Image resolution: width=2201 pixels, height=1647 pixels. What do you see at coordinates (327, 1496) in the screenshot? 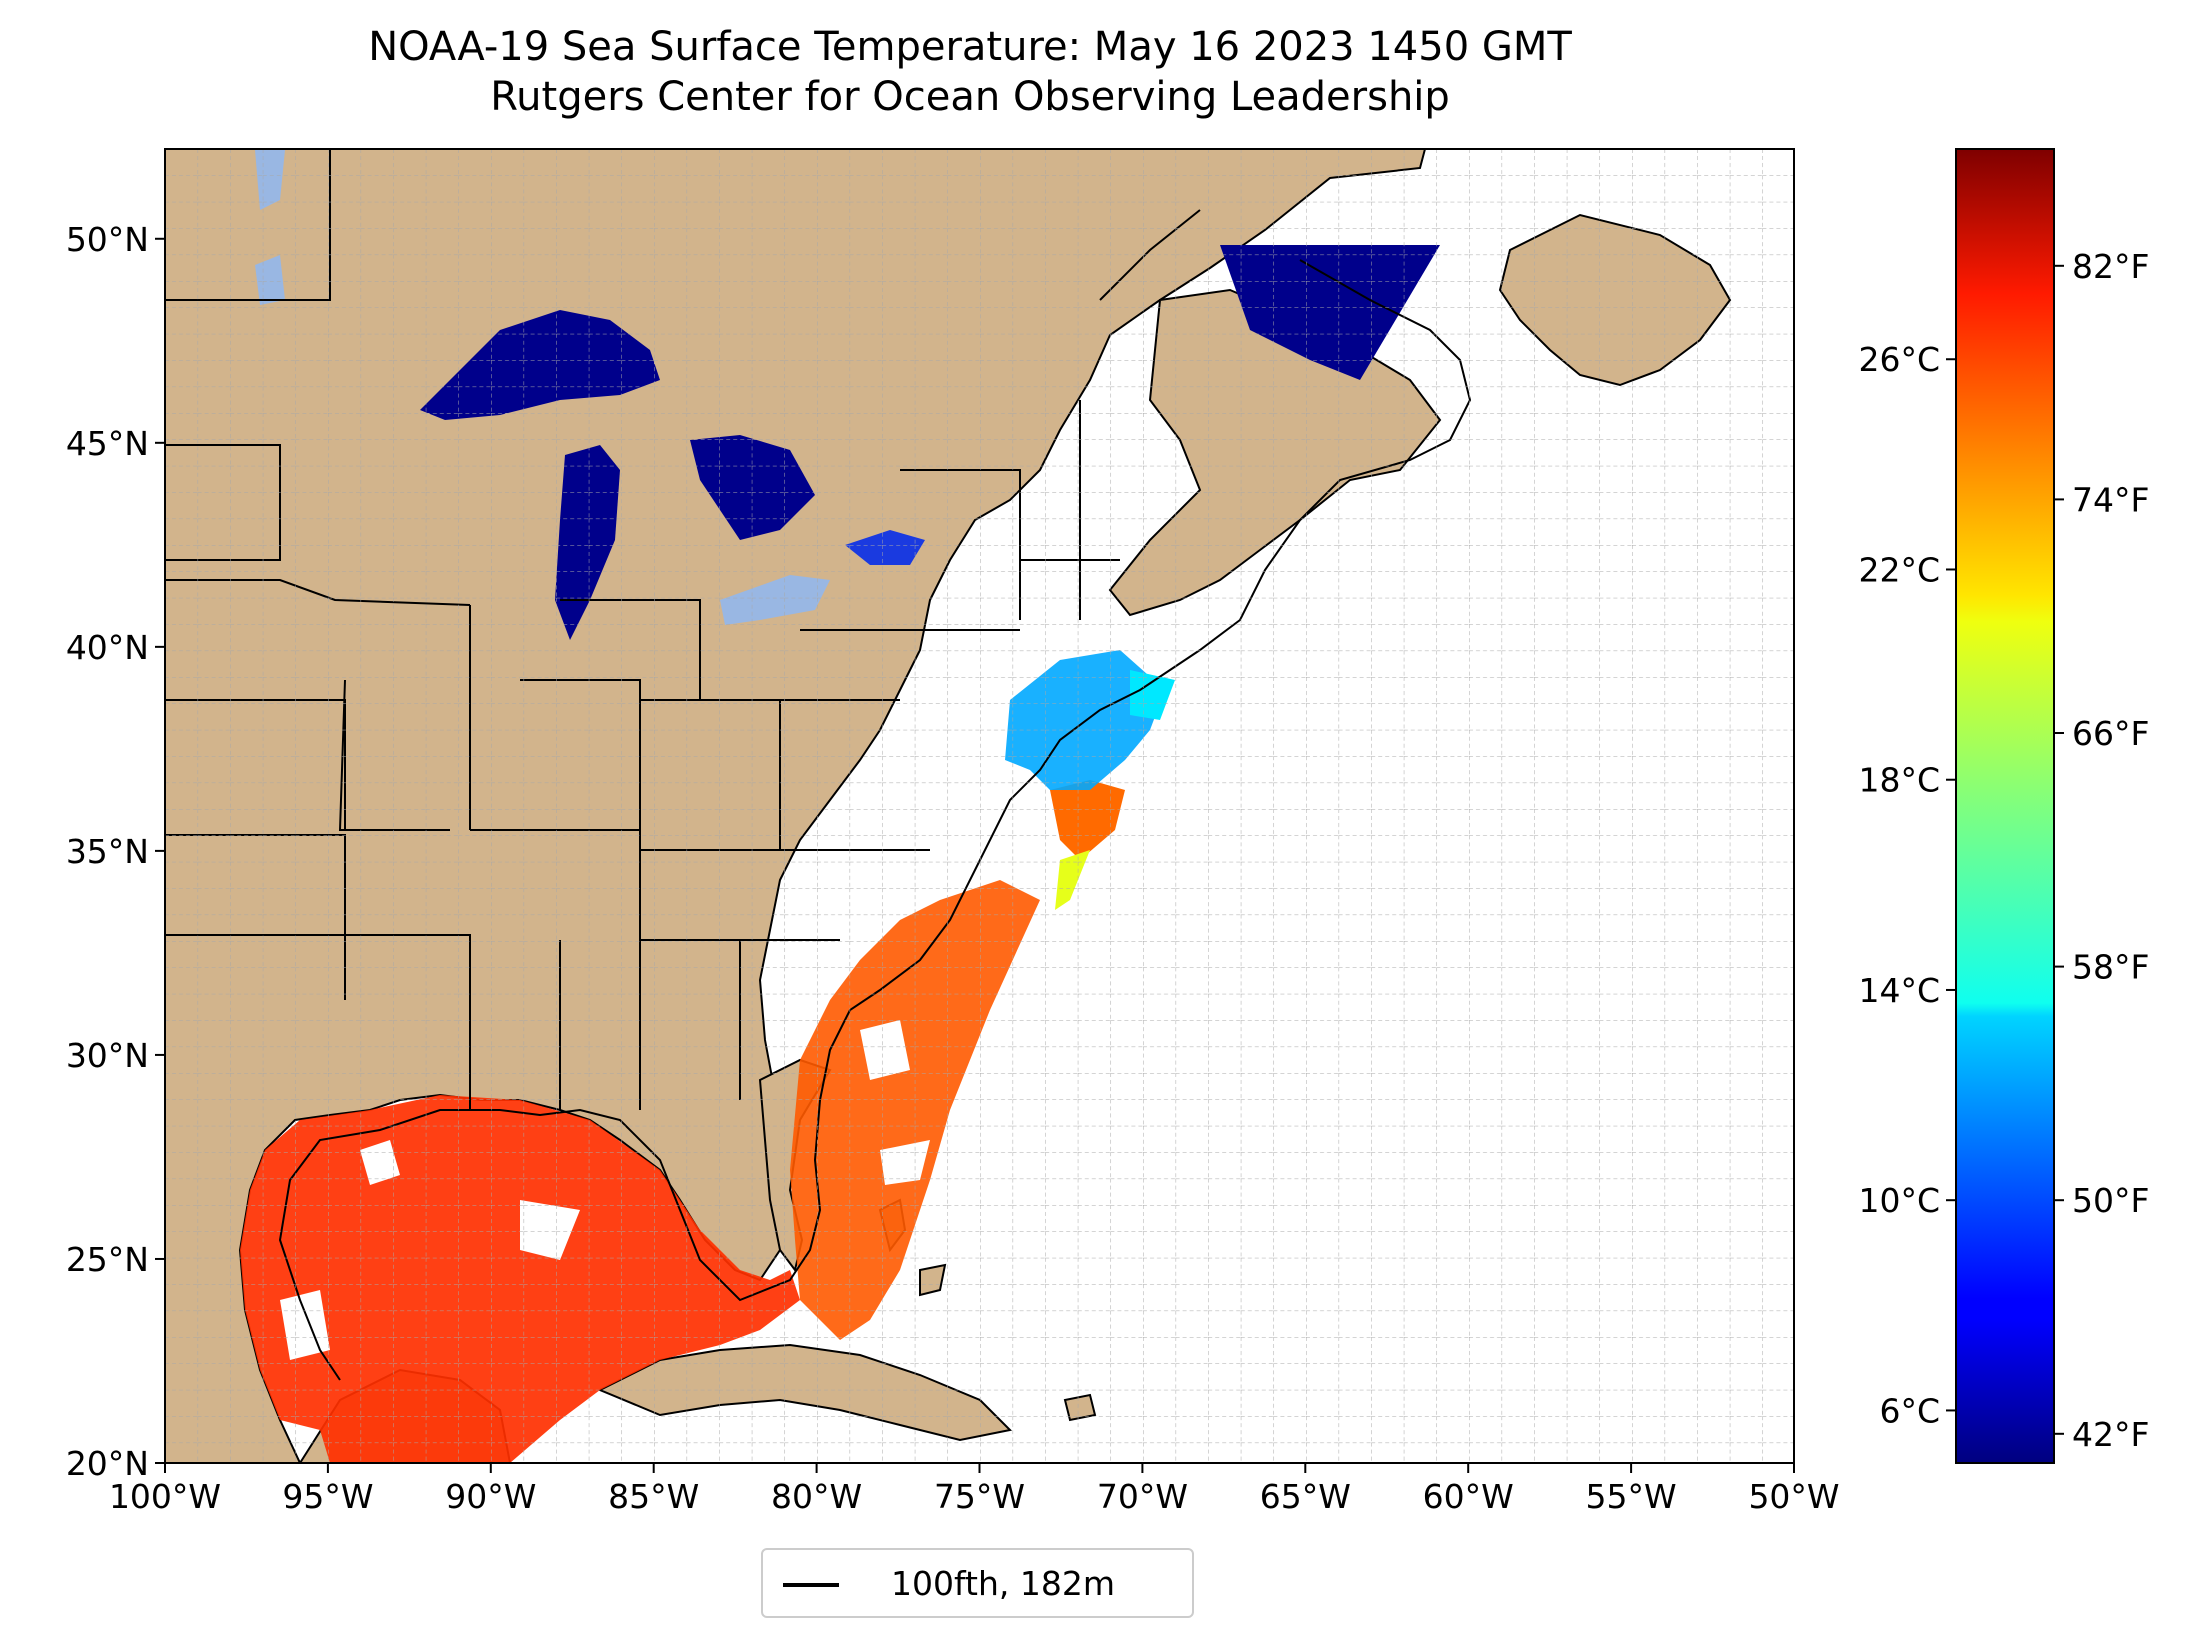
I see `lon-tick-label: 95°W` at bounding box center [327, 1496].